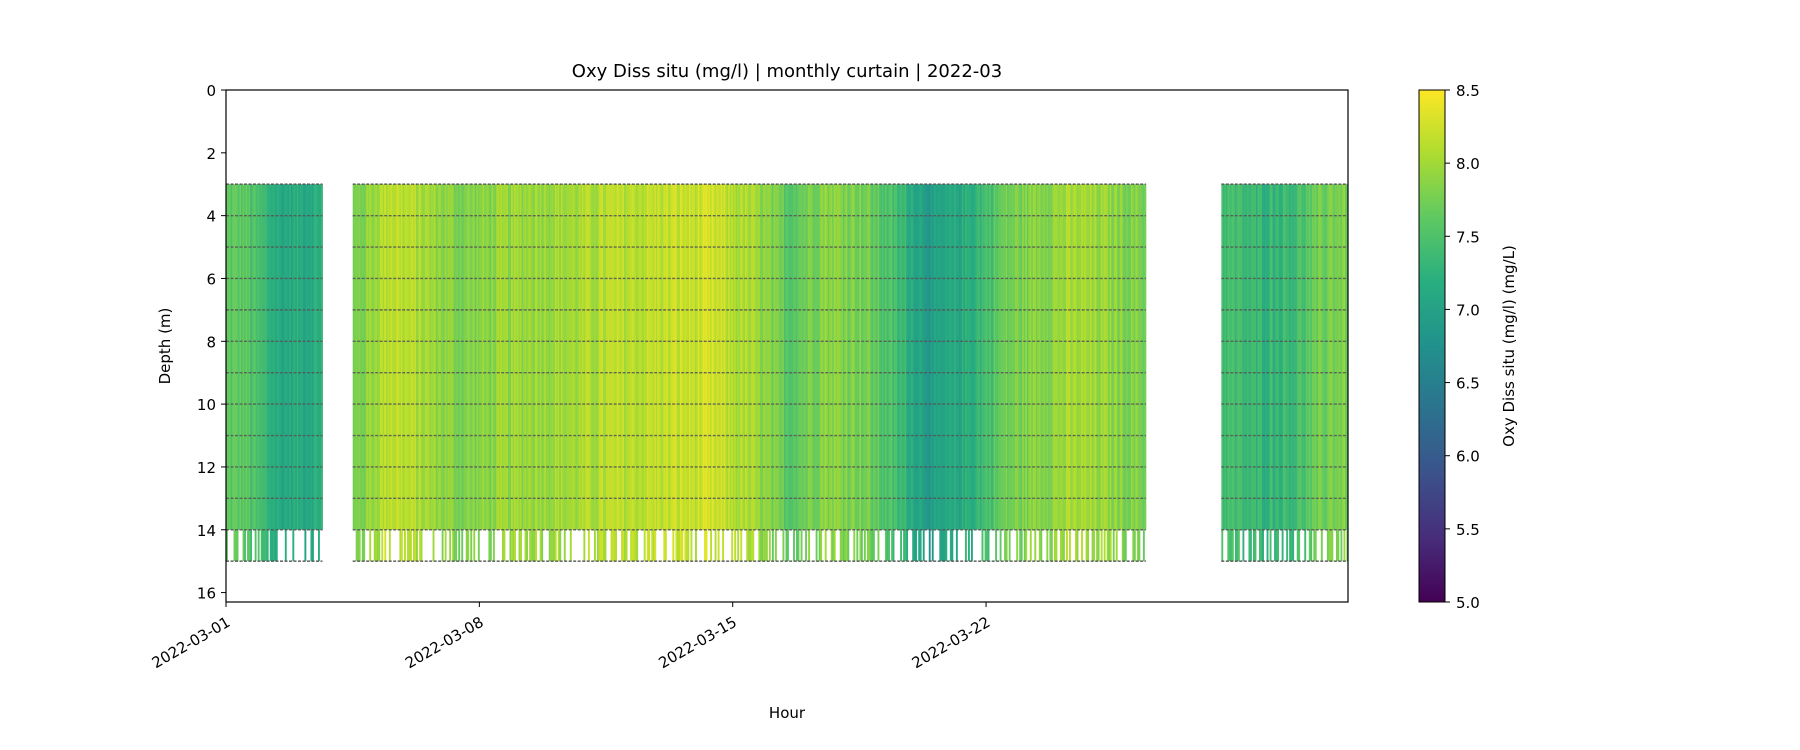 The image size is (1800, 750). Describe the element at coordinates (1468, 164) in the screenshot. I see `colorbar-tick-label: 8.0` at that location.